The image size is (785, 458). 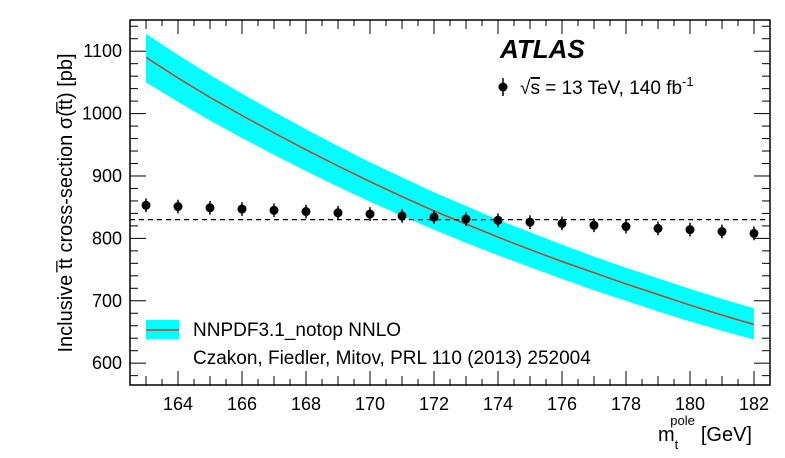 I want to click on legend-lumi-exponent: -1, so click(x=688, y=81).